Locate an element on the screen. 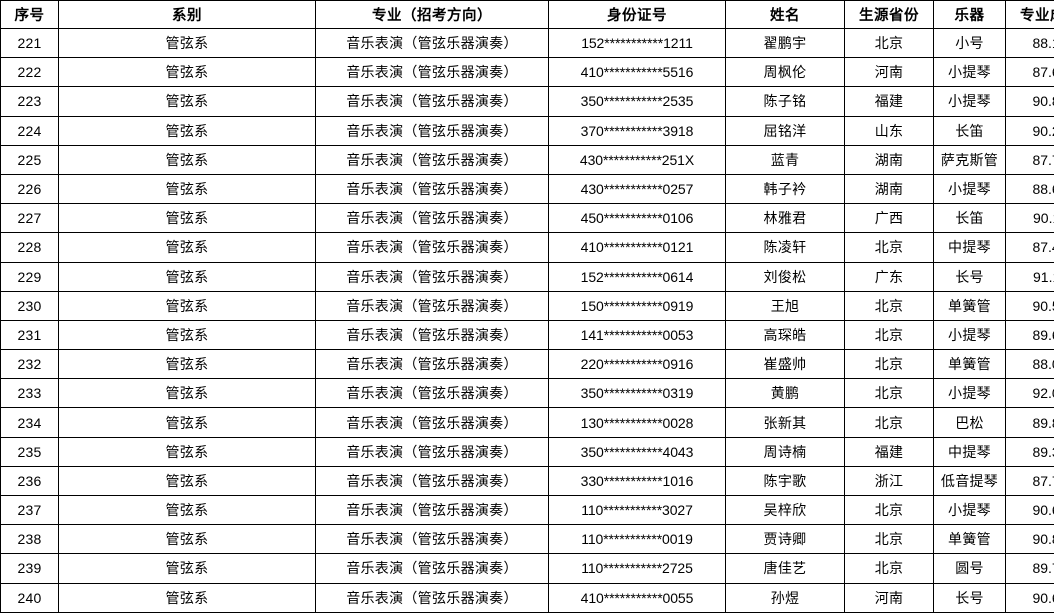 The image size is (1054, 613). cell-idno: 370***********3918 is located at coordinates (637, 130).